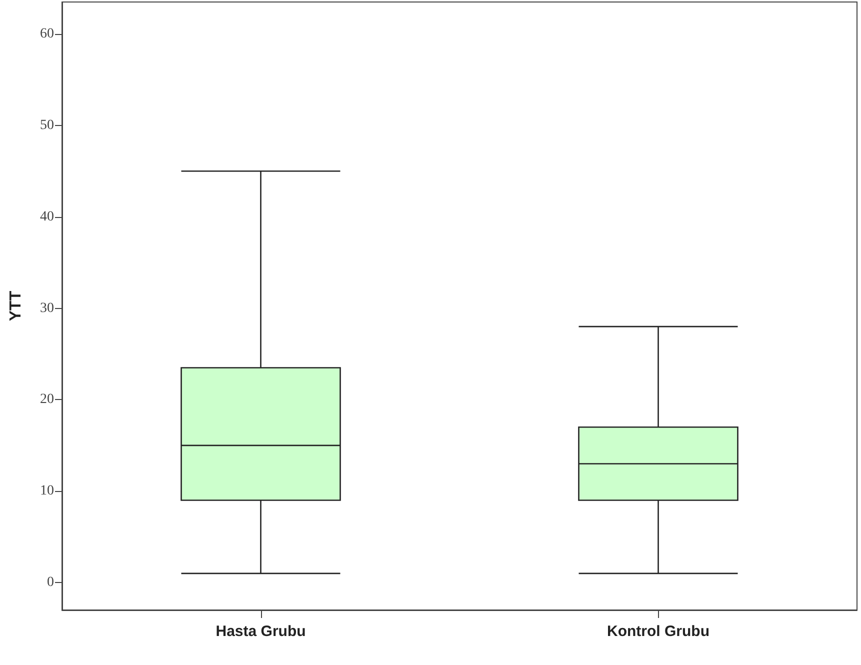 The height and width of the screenshot is (665, 861). Describe the element at coordinates (16, 306) in the screenshot. I see `y-axis-title: YTT` at that location.